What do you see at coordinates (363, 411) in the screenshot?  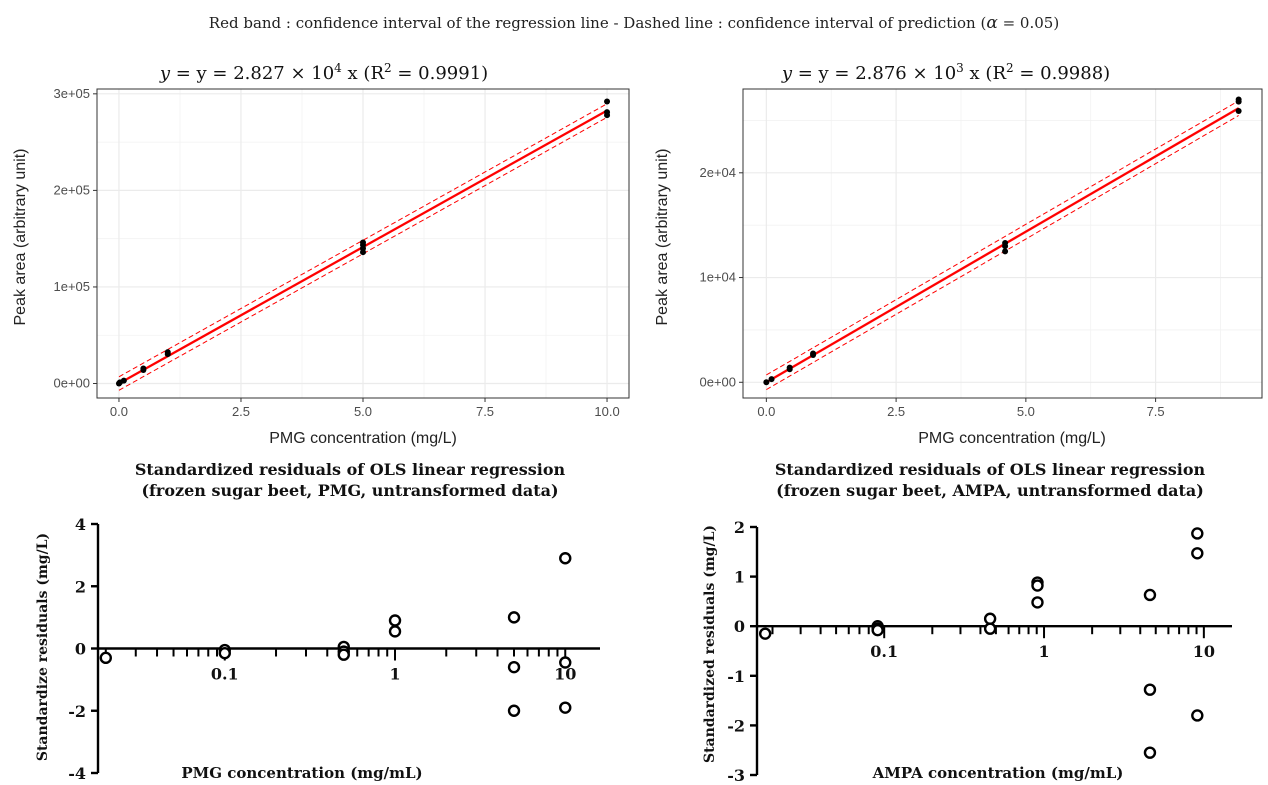 I see `pmg-x-tick-label: 5.0` at bounding box center [363, 411].